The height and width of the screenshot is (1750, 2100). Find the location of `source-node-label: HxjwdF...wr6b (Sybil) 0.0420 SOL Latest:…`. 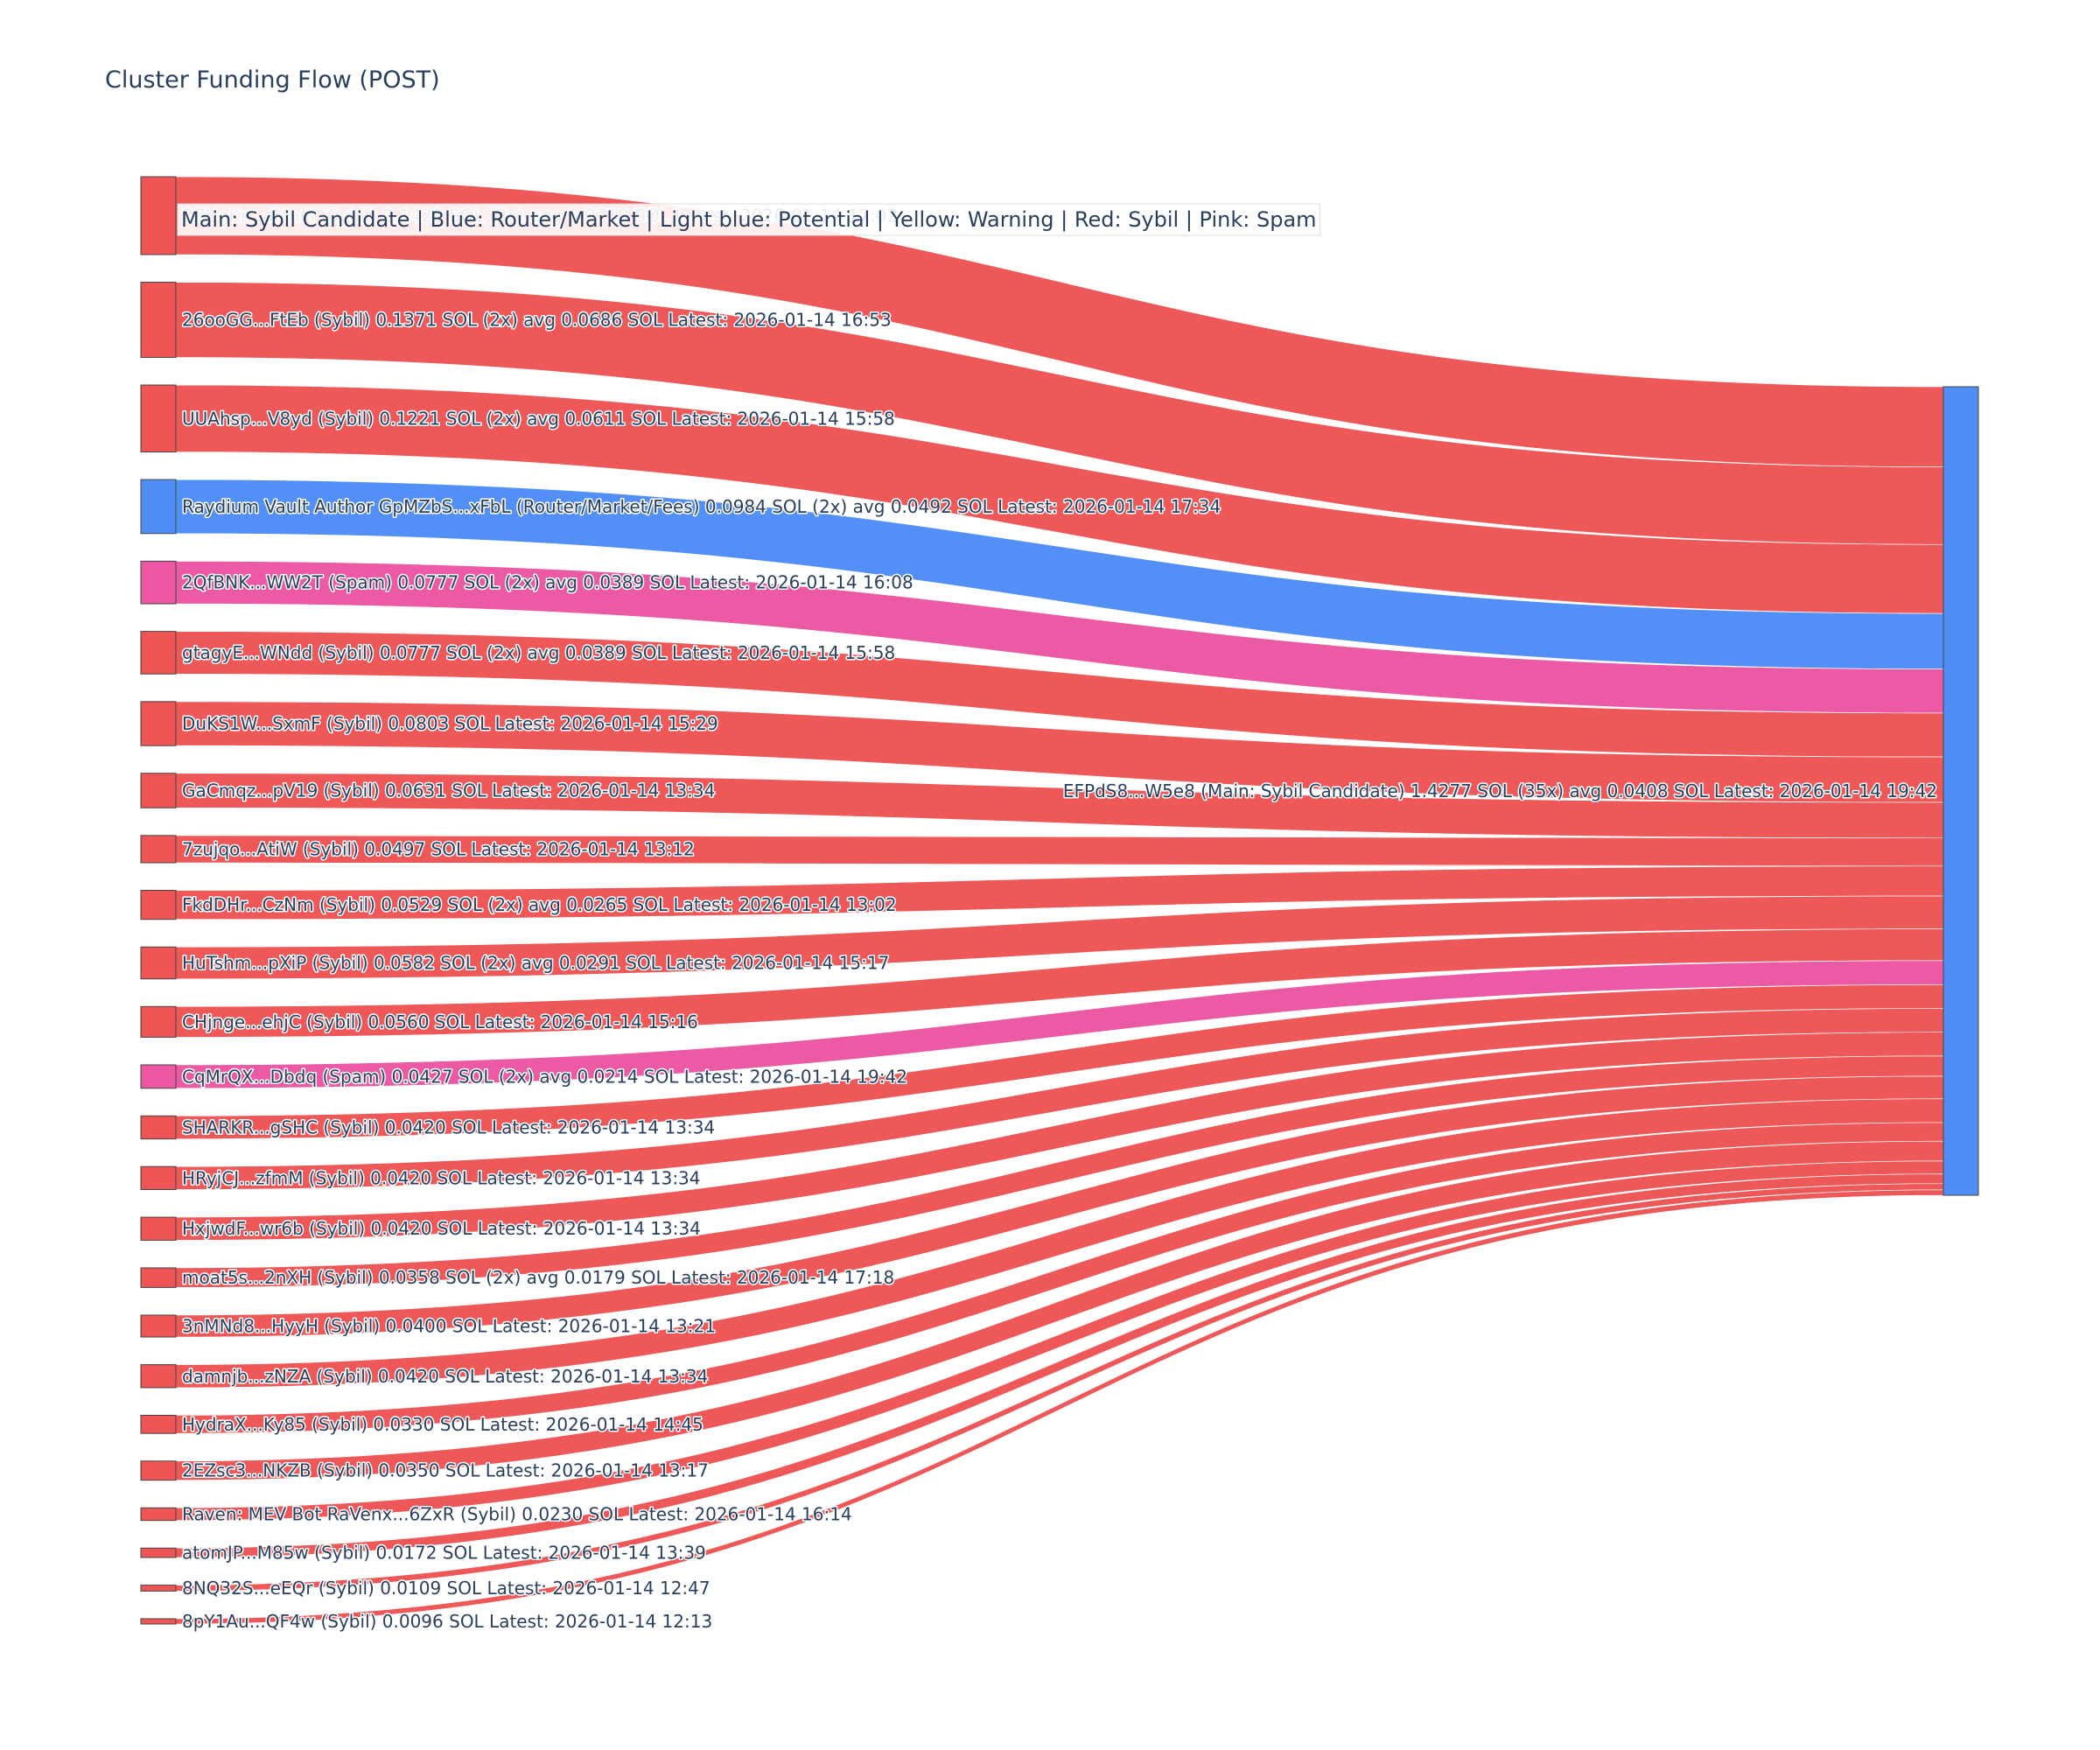

source-node-label: HxjwdF...wr6b (Sybil) 0.0420 SOL Latest:… is located at coordinates (441, 1228).